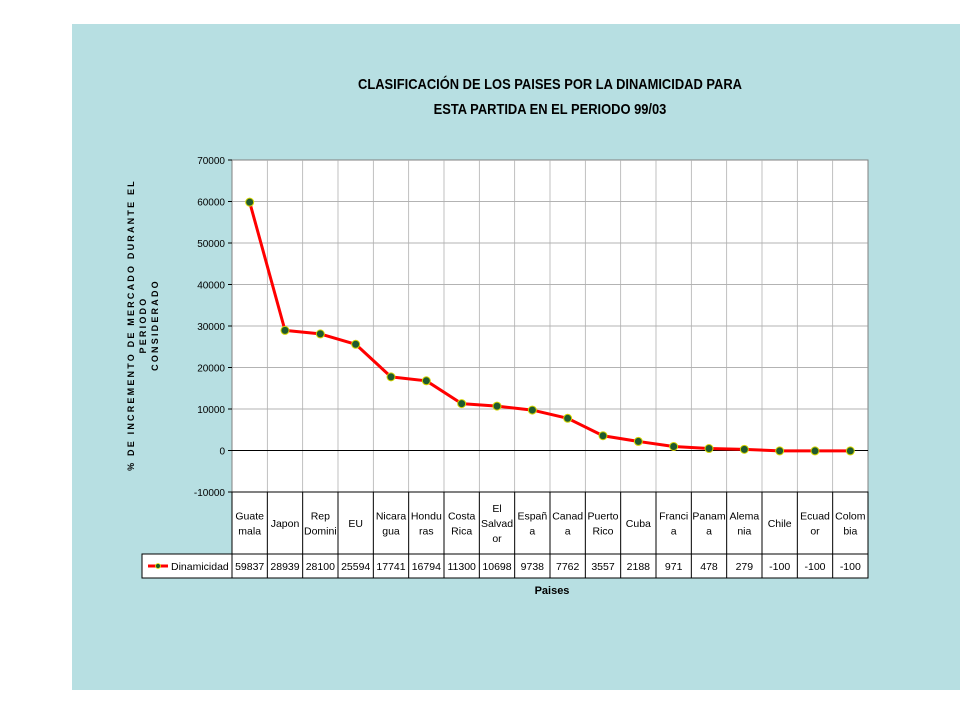 The image size is (960, 720). Describe the element at coordinates (497, 524) in the screenshot. I see `category-label: Salvad` at that location.